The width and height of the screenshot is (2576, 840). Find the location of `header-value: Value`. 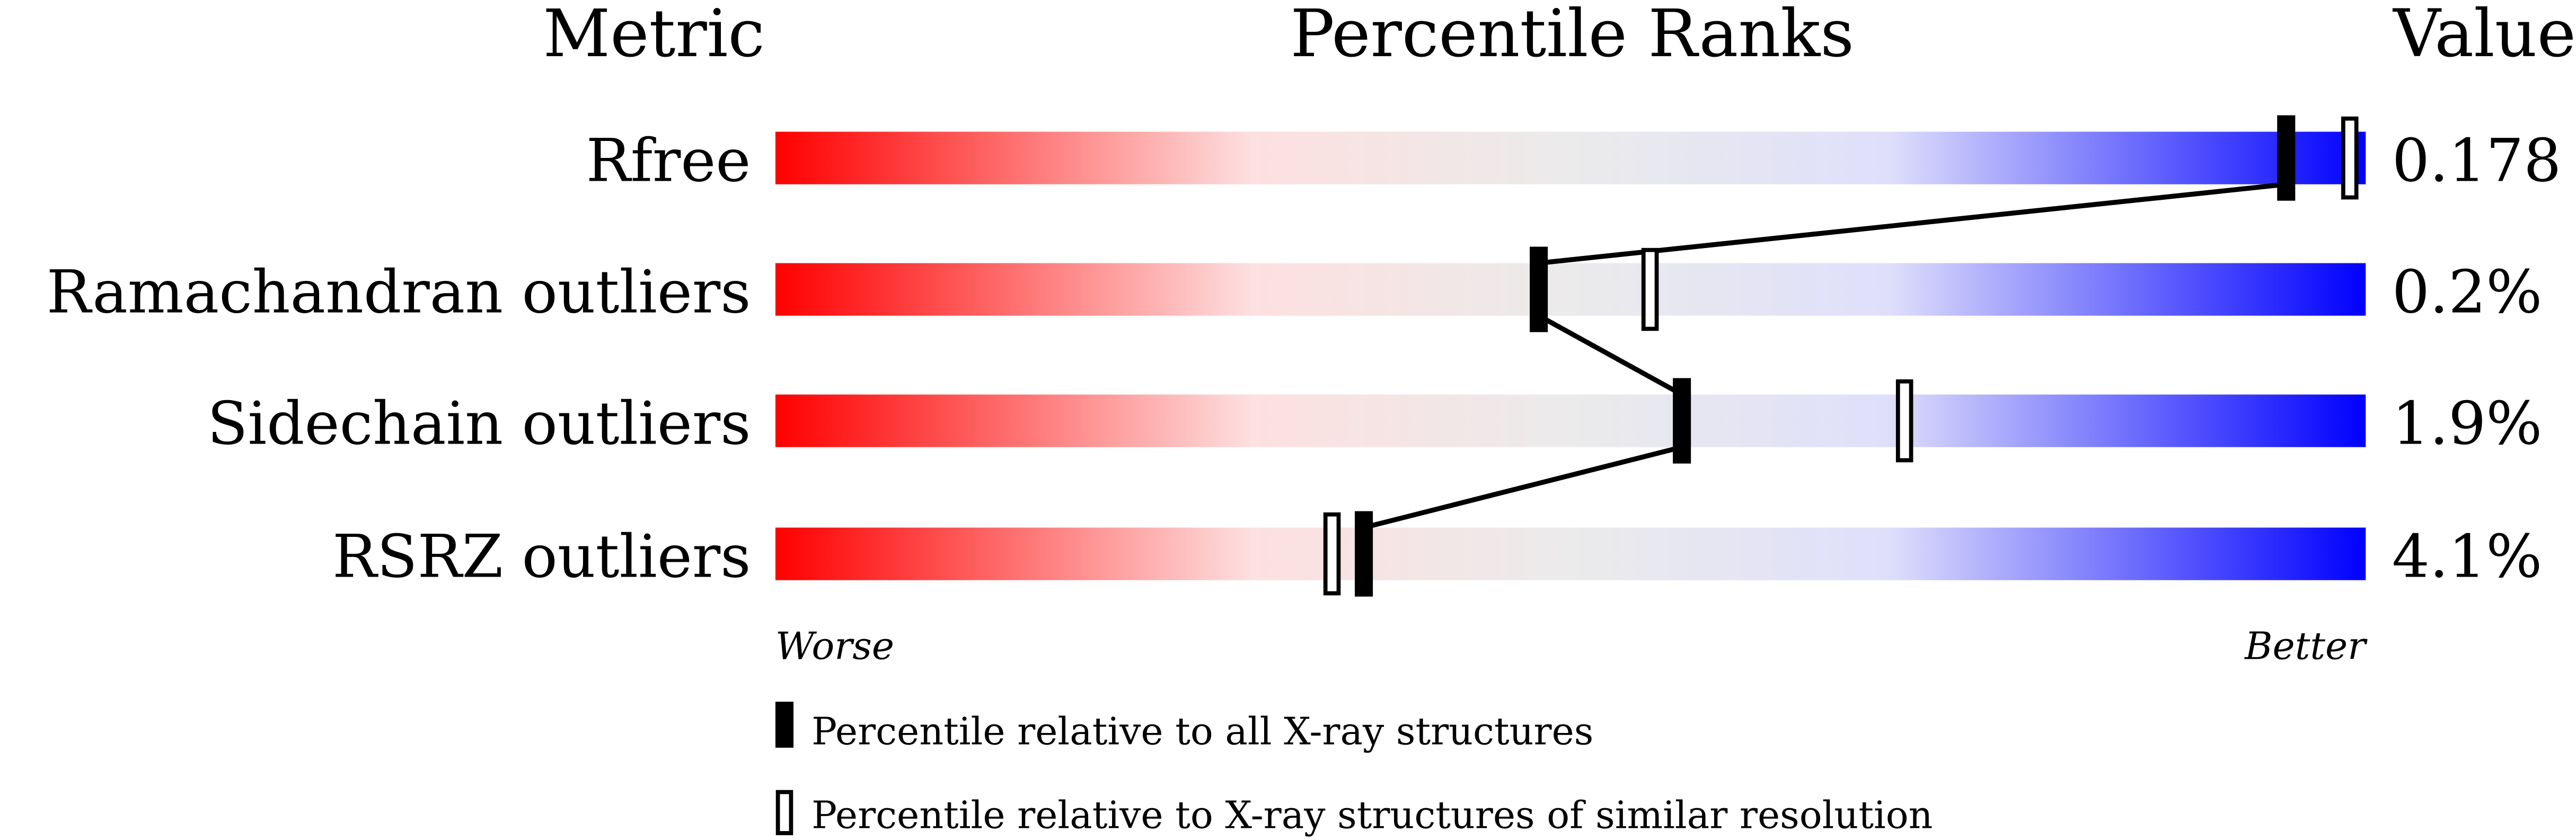

header-value: Value is located at coordinates (2484, 36).